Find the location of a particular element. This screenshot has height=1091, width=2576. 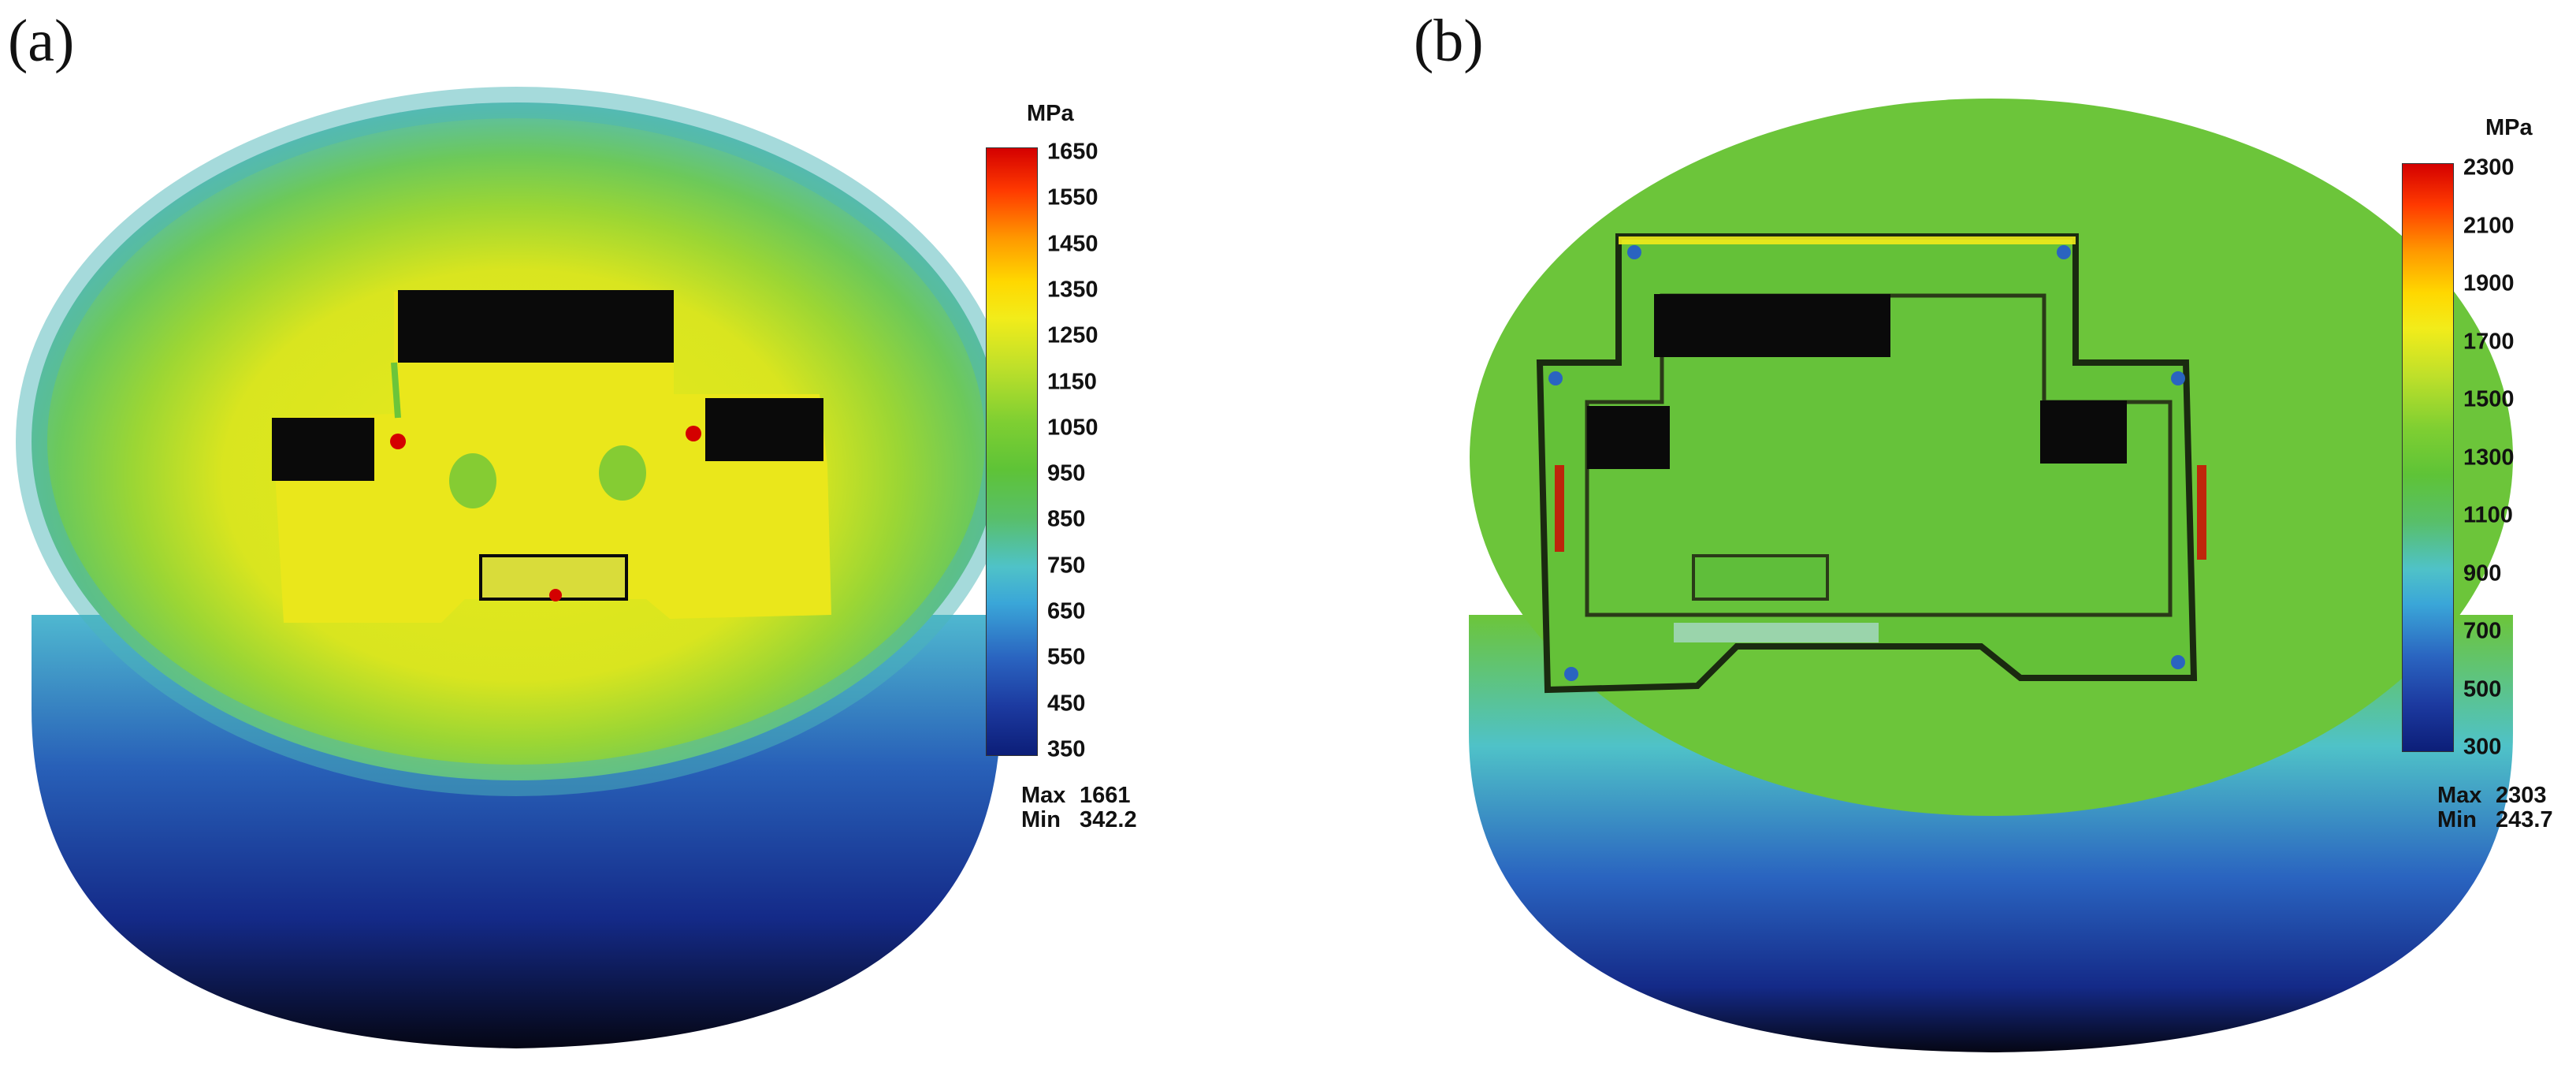

colorbar-tick-a: 850 is located at coordinates (1066, 519).